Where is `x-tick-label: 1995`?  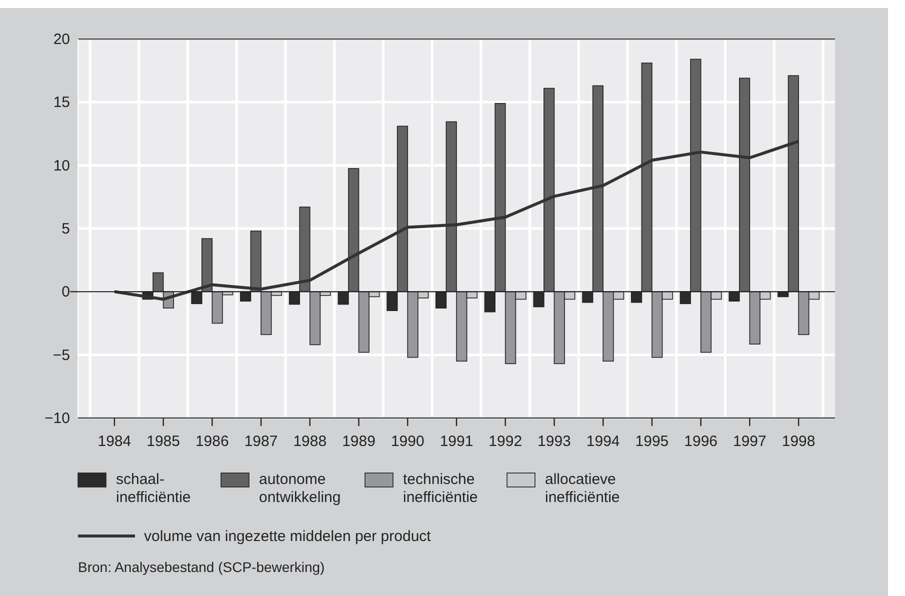 x-tick-label: 1995 is located at coordinates (652, 441).